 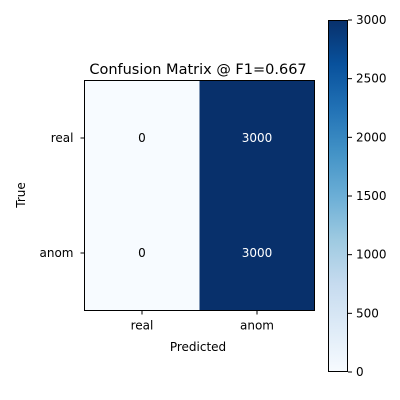 I want to click on colorbar-gradient, so click(x=338, y=196).